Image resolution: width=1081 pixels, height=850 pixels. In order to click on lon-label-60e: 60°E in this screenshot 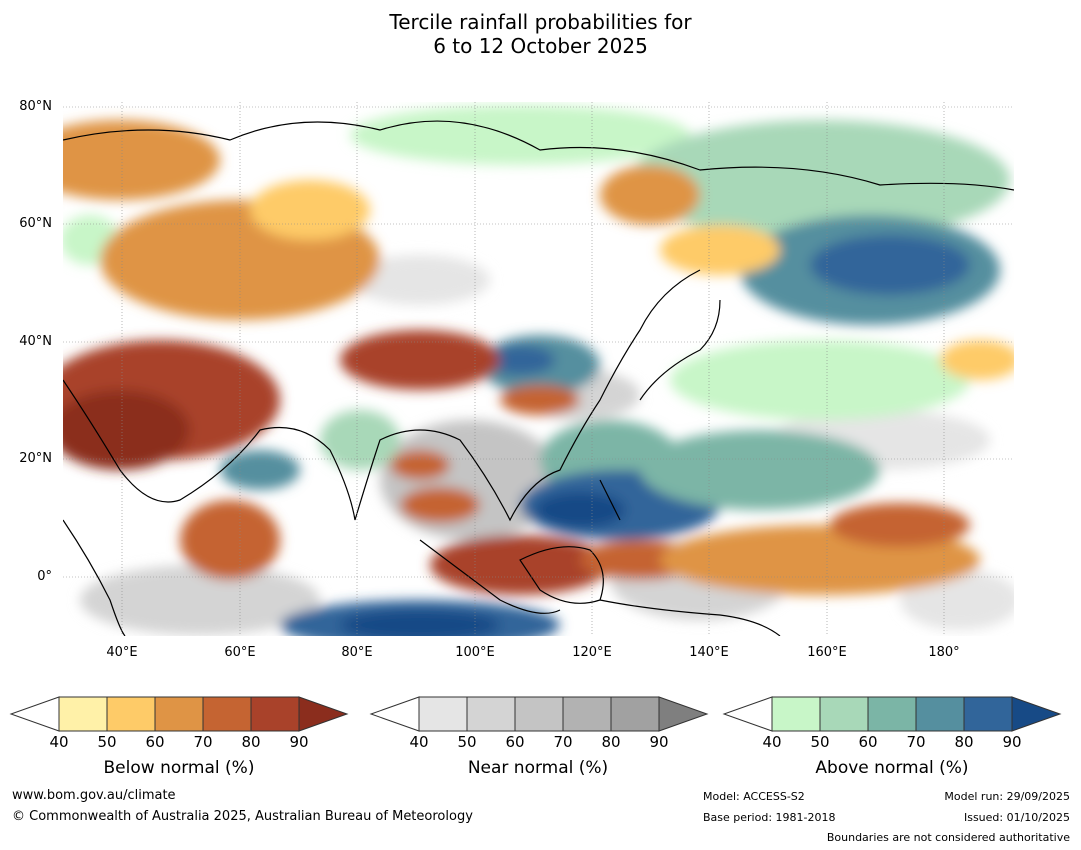, I will do `click(240, 652)`.